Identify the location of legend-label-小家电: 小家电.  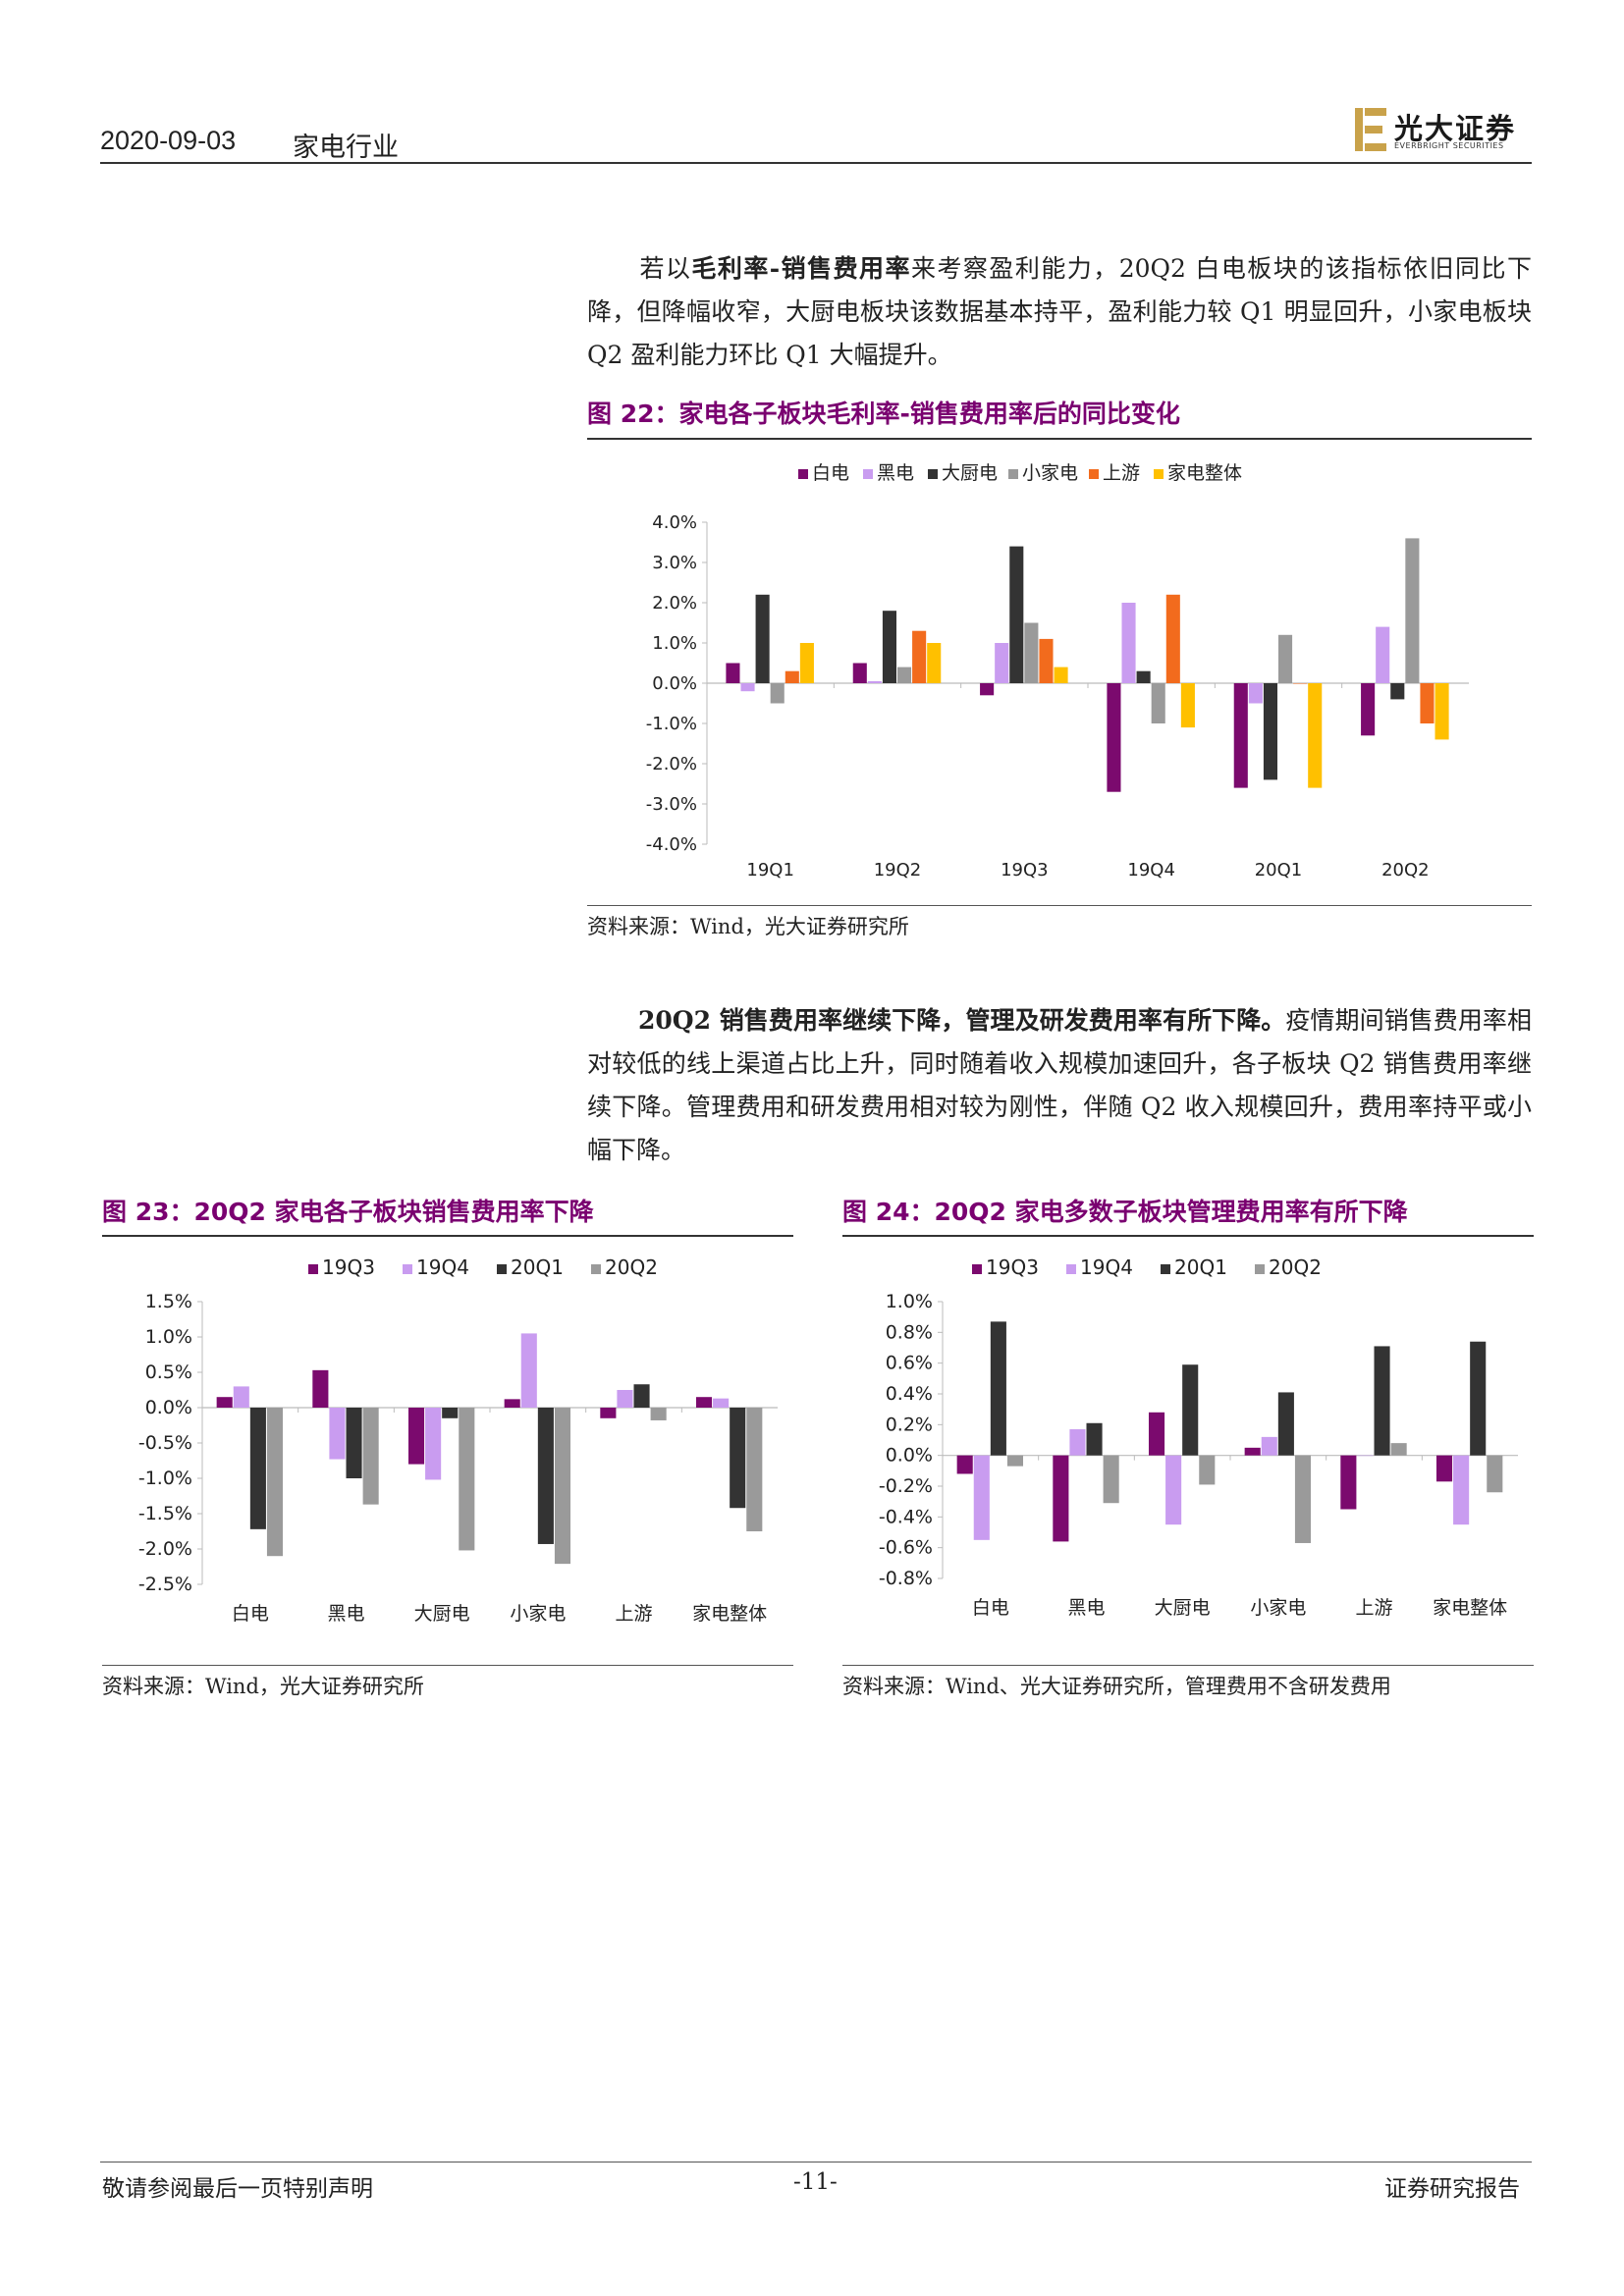
(1050, 473).